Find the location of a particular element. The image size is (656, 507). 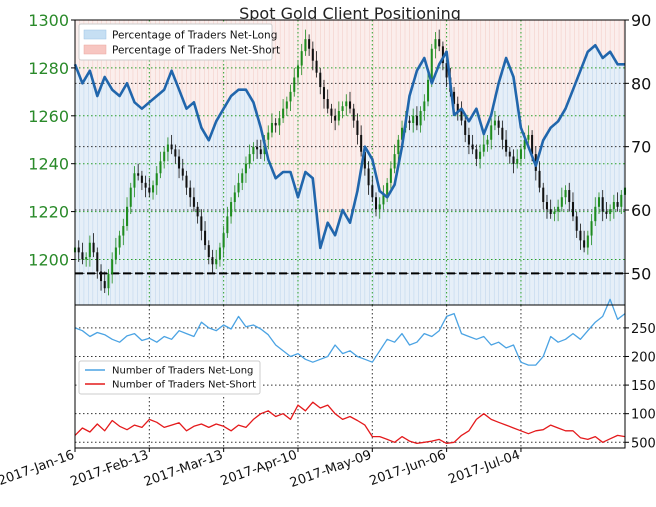

right-tick-label: 80 is located at coordinates (641, 83).